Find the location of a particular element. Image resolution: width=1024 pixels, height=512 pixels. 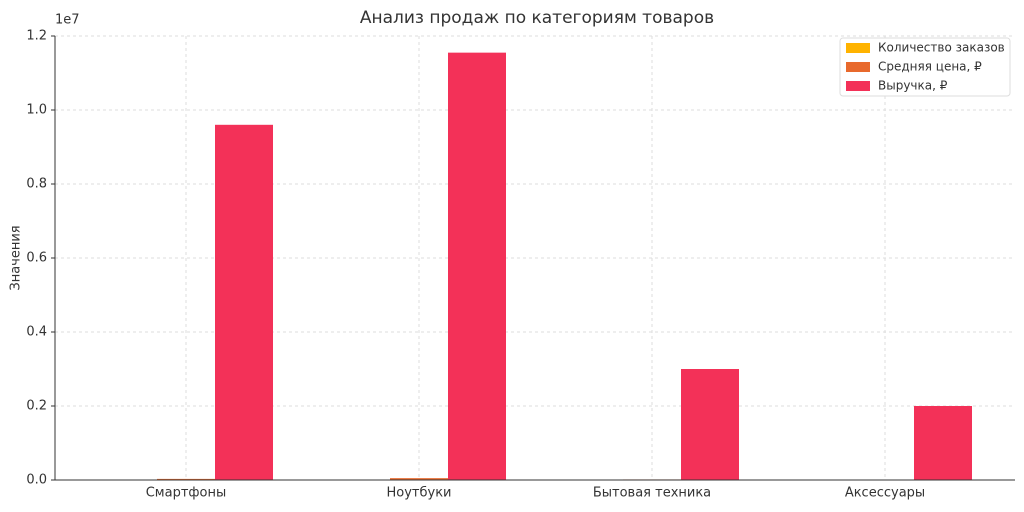

legend-label: Выручка, ₽ is located at coordinates (913, 86).